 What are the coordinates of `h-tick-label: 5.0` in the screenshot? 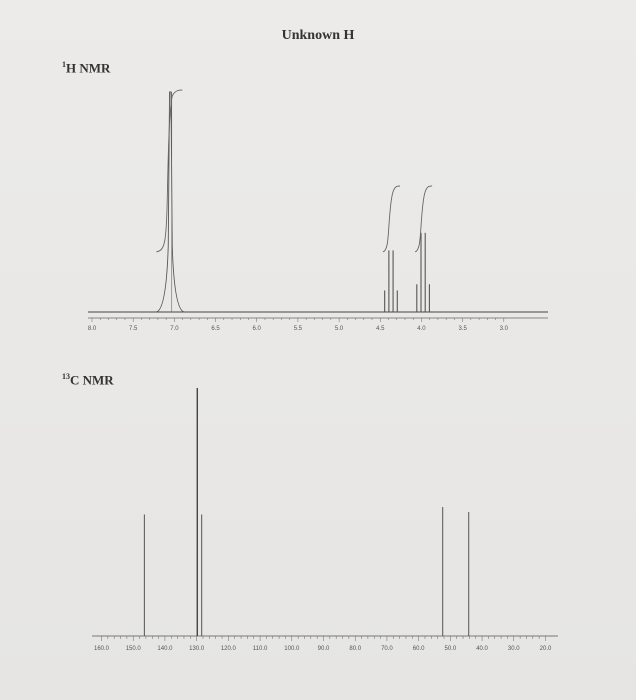 It's located at (339, 329).